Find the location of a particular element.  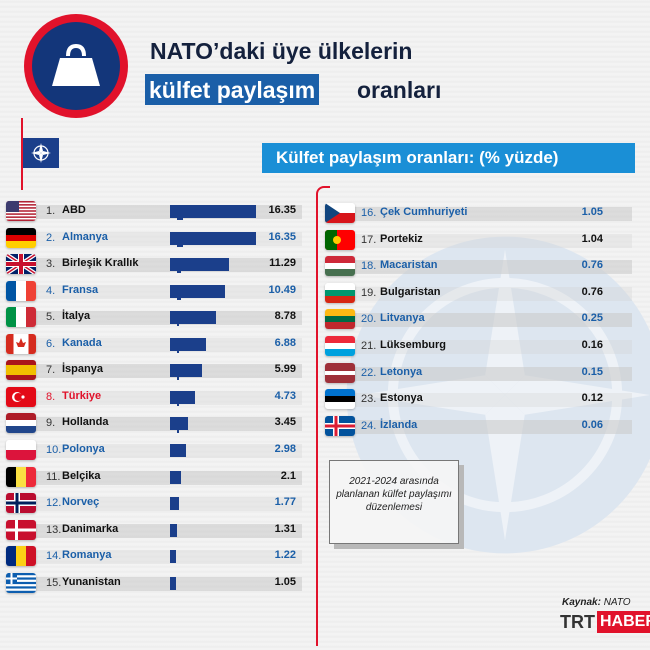

gb-flag-icon is located at coordinates (21, 264).